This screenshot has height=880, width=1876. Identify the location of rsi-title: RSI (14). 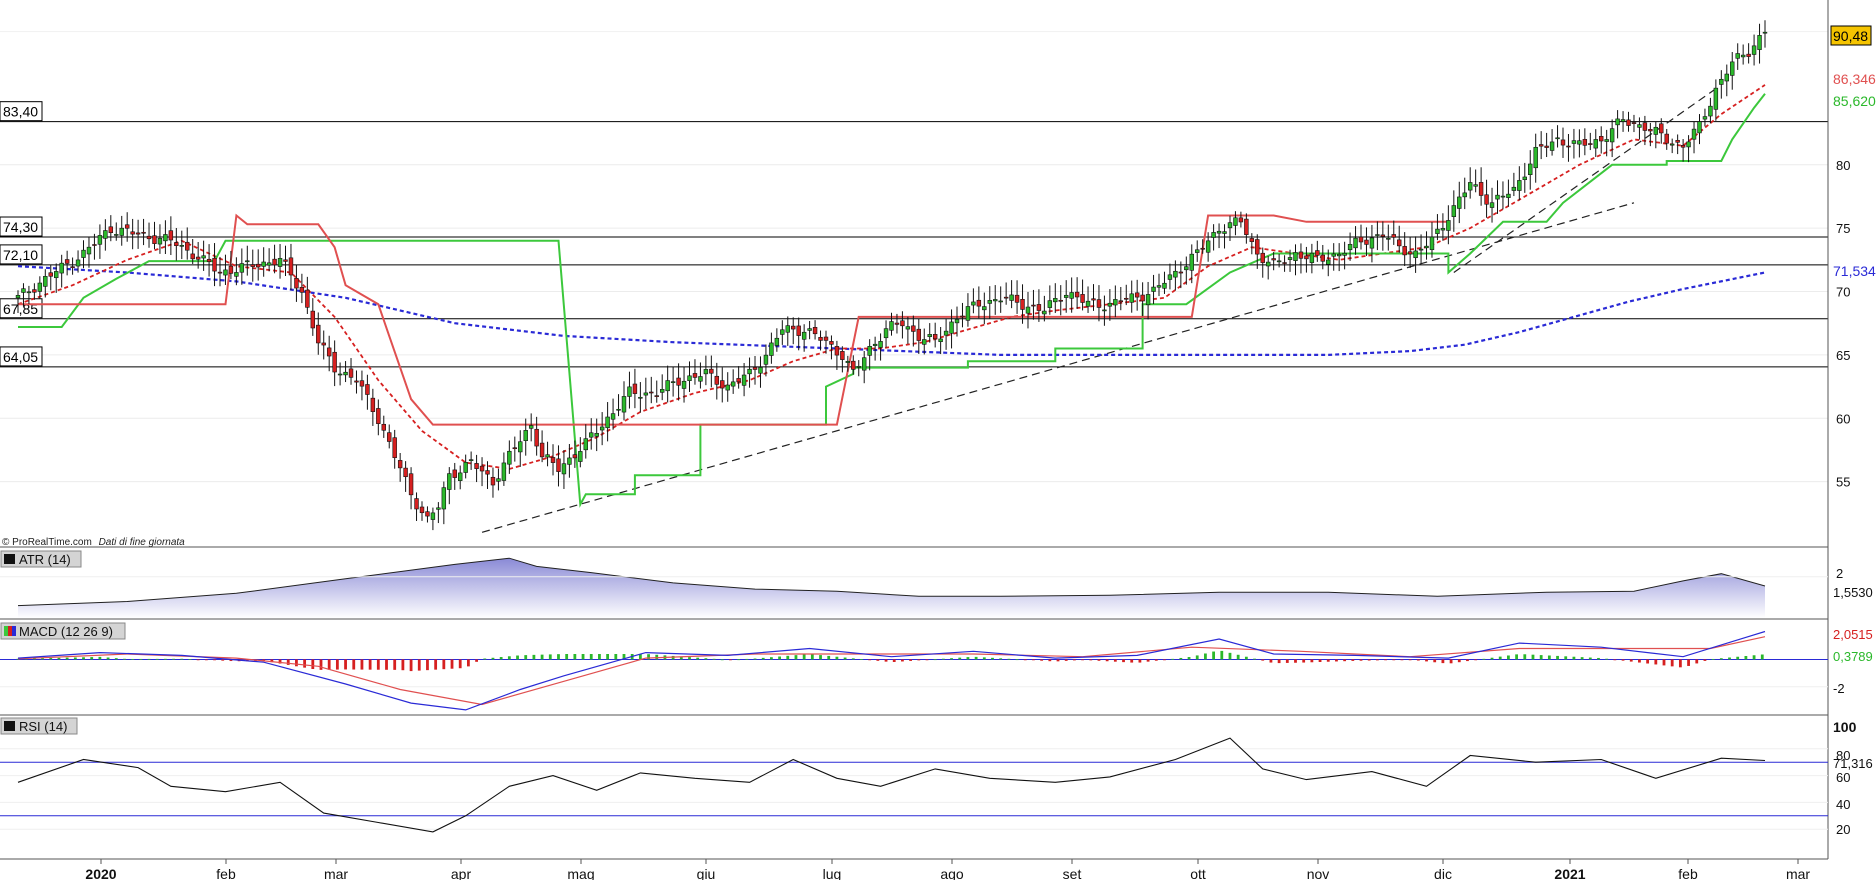
(39, 726).